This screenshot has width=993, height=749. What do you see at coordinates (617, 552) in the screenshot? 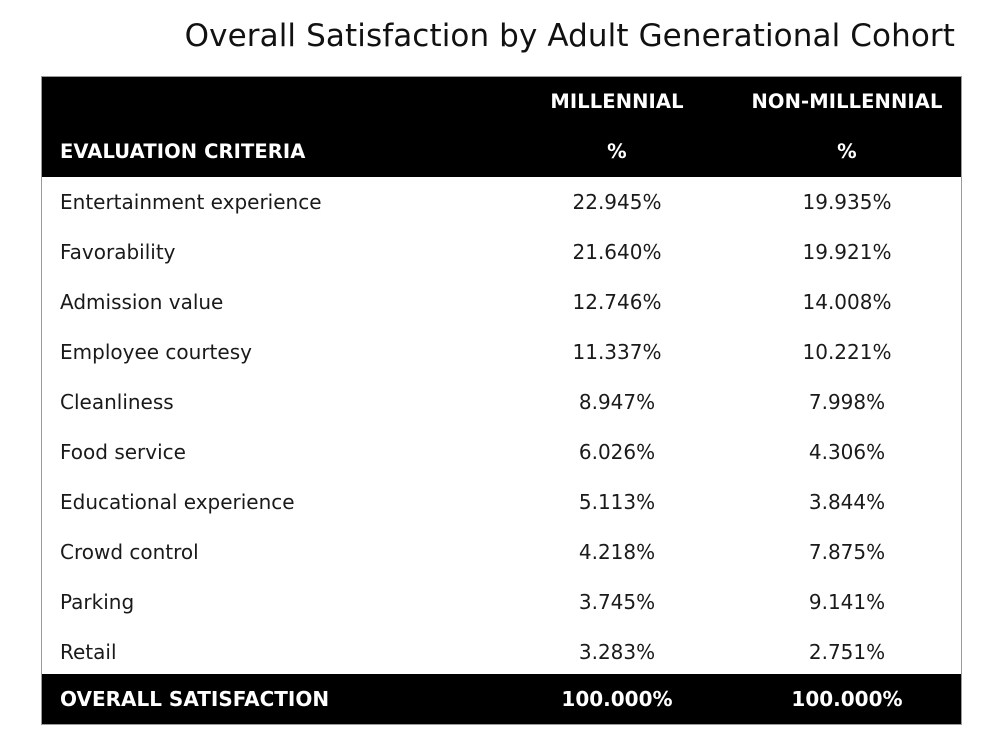
I see `millennial-value-cell: 4.218%` at bounding box center [617, 552].